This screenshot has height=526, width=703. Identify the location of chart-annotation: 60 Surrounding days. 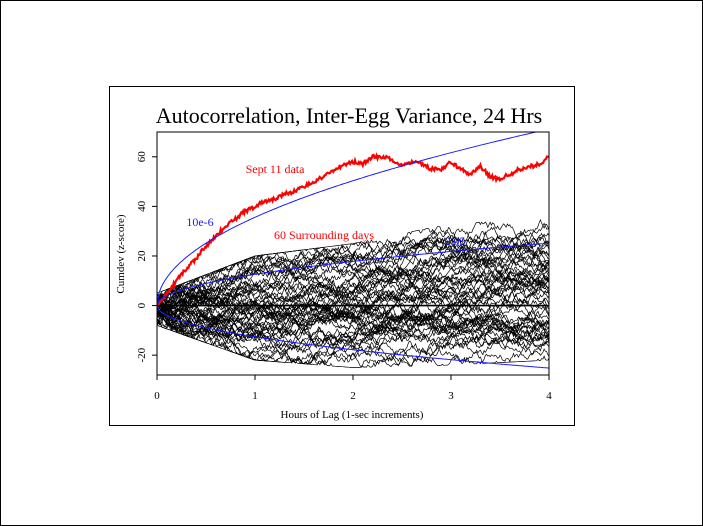
(324, 235).